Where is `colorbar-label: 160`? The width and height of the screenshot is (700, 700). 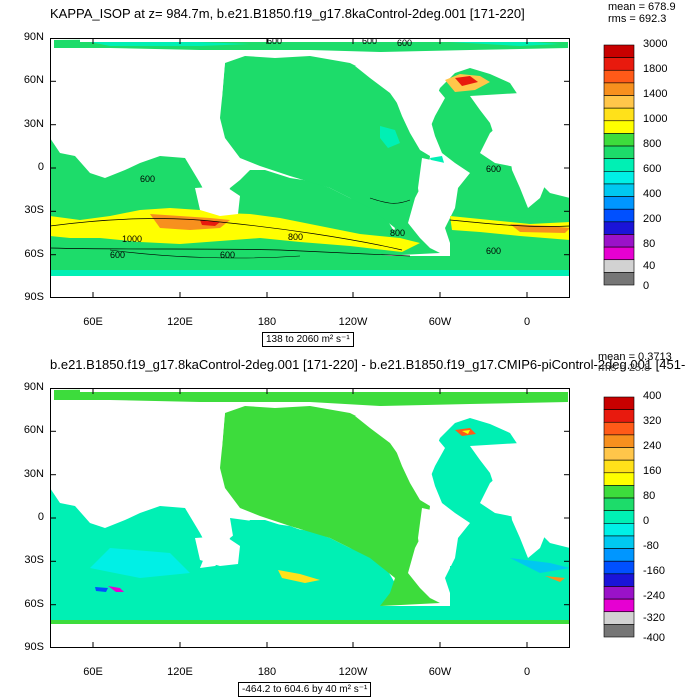 colorbar-label: 160 is located at coordinates (652, 471).